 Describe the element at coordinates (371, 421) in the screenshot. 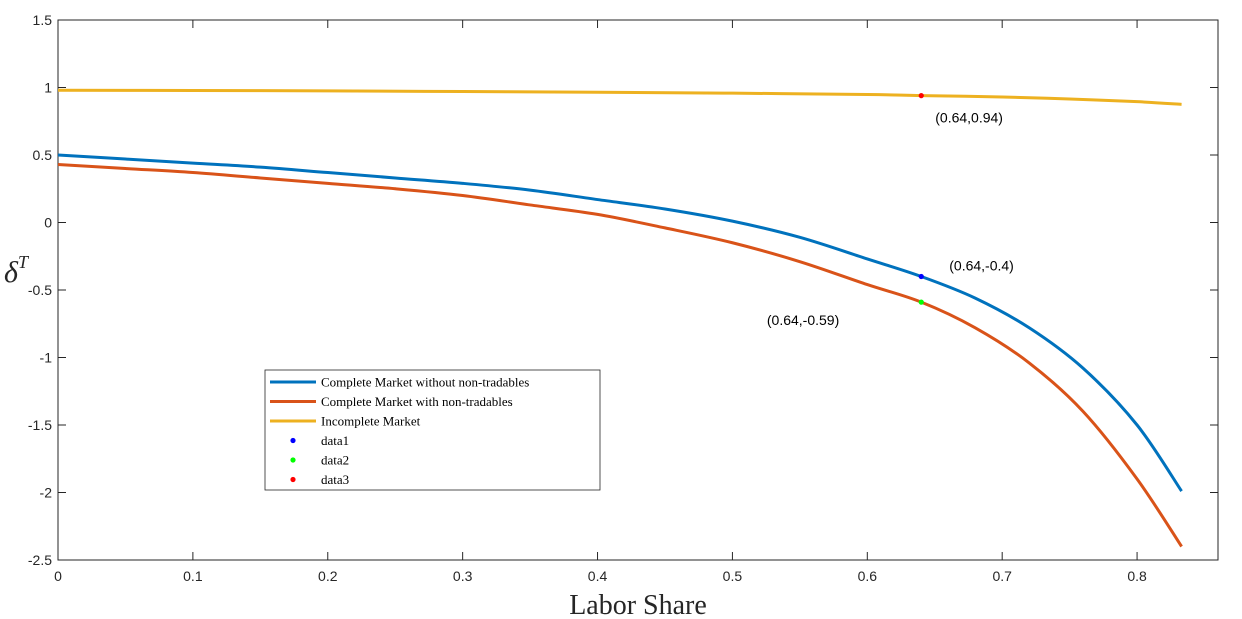

I see `legend-label: Incomplete Market` at that location.